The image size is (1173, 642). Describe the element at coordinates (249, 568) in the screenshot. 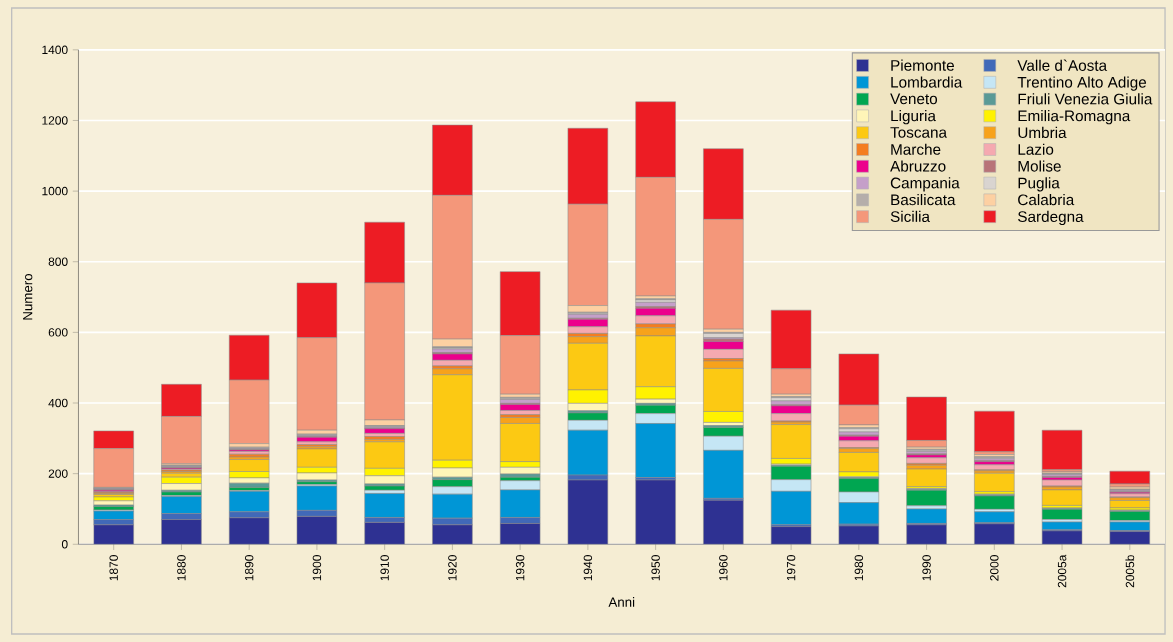

I see `x-tick-label: 1890` at that location.